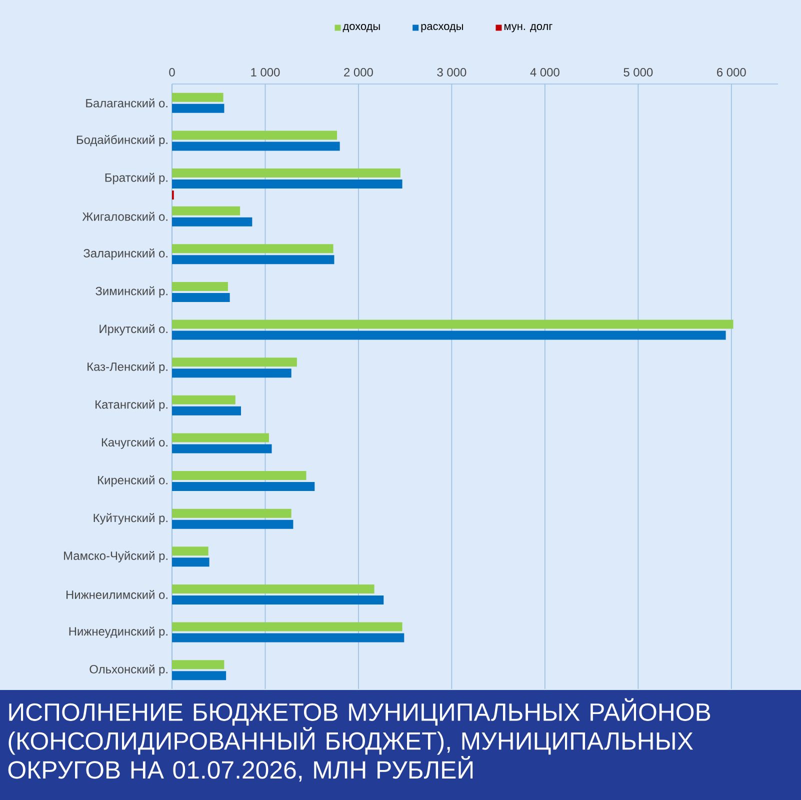 The image size is (801, 800). I want to click on x-tick-label: 3 000, so click(451, 72).